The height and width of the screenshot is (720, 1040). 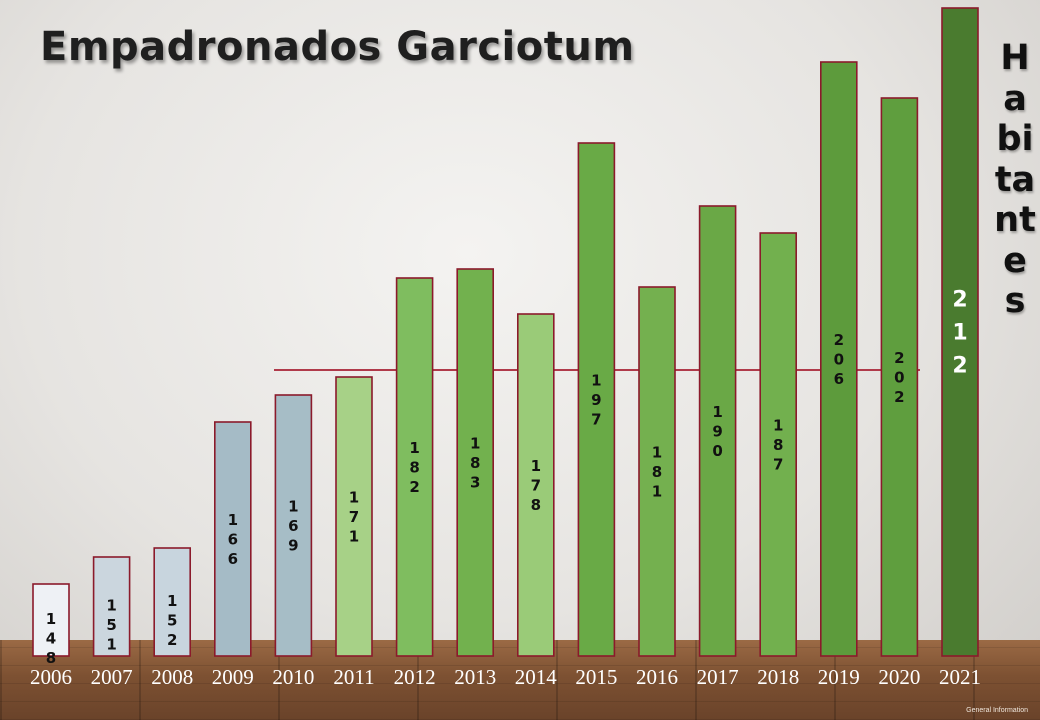 I want to click on x-tick-label-2014: 2014, so click(x=536, y=677).